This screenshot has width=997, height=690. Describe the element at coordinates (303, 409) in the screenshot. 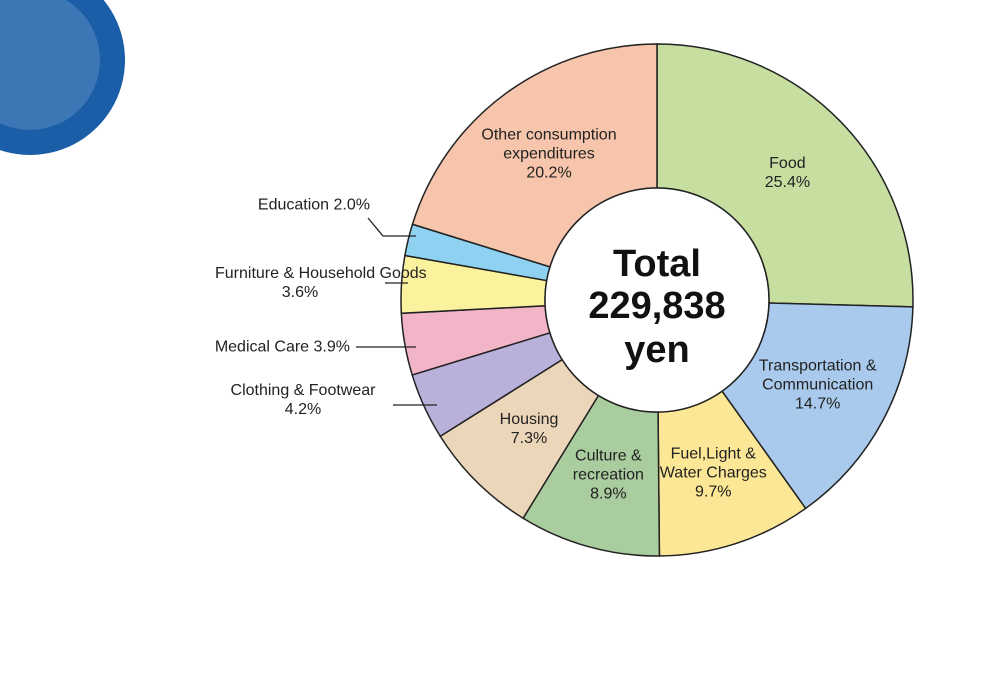

I see `value-label: 4.2%` at that location.